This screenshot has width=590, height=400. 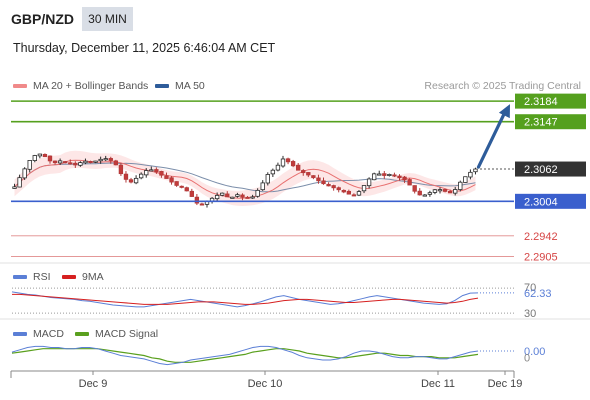 I want to click on macd-last-value: 0.00, so click(x=534, y=352).